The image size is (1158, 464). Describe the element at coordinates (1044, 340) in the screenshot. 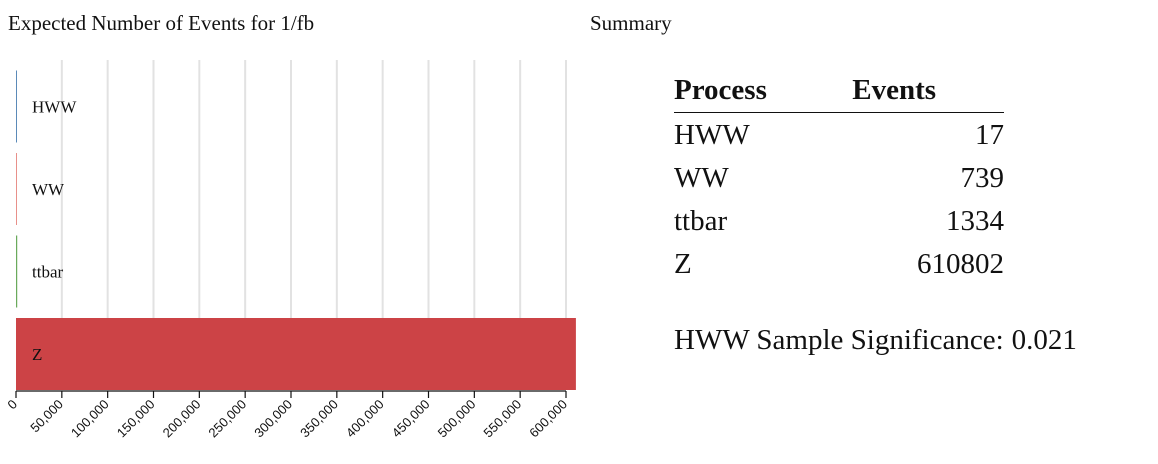

I see `significance-value: 0.021` at that location.